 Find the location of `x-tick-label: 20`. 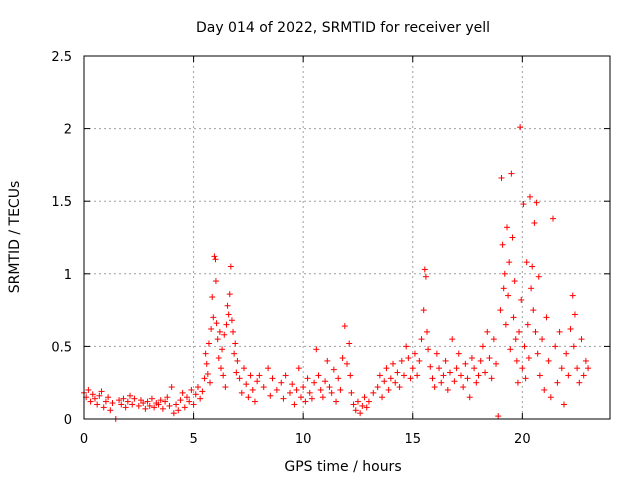

x-tick-label: 20 is located at coordinates (522, 439).